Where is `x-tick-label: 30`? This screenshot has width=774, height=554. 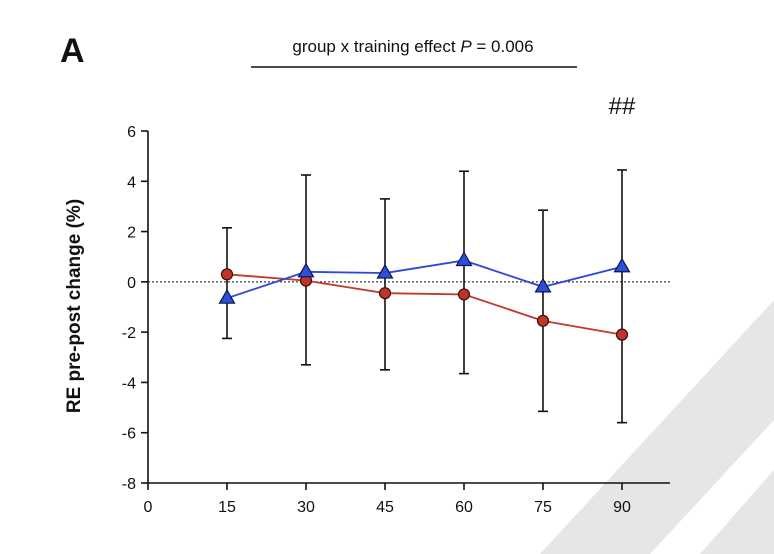
x-tick-label: 30 is located at coordinates (306, 507).